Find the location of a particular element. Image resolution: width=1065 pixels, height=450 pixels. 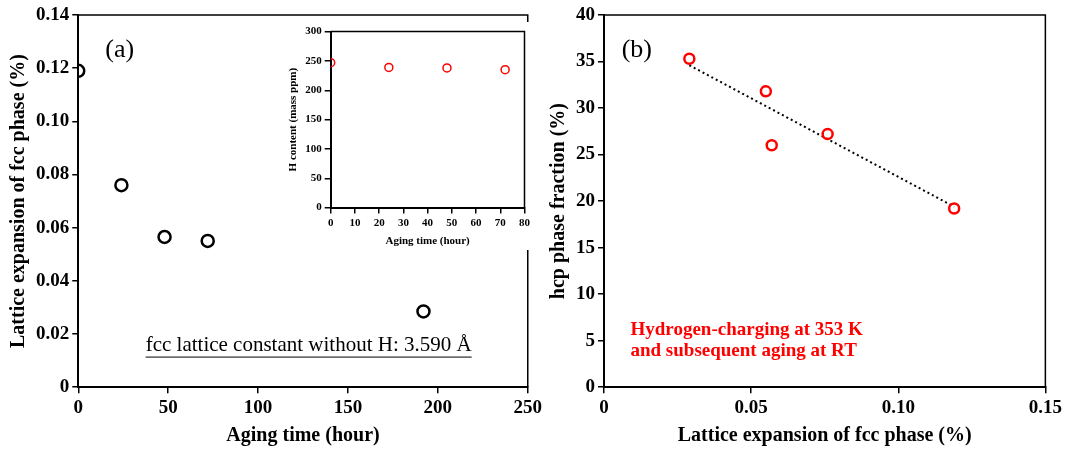

y-tick-label: 100 is located at coordinates (314, 147).